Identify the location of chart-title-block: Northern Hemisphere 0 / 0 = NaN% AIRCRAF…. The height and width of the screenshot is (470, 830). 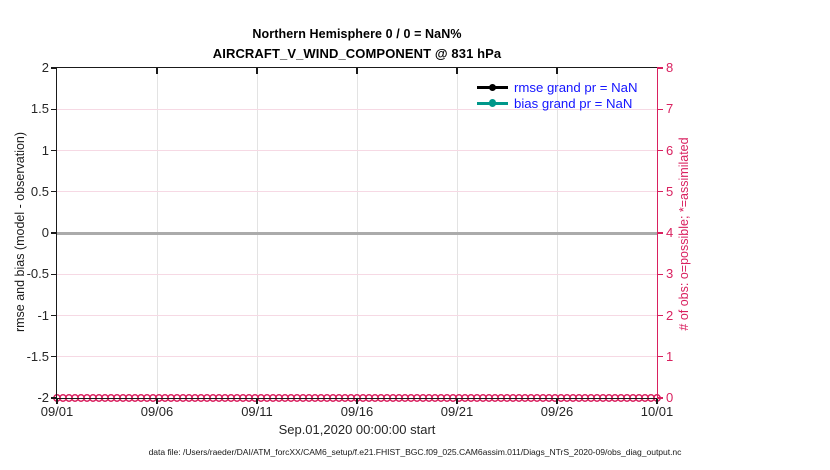
(357, 44).